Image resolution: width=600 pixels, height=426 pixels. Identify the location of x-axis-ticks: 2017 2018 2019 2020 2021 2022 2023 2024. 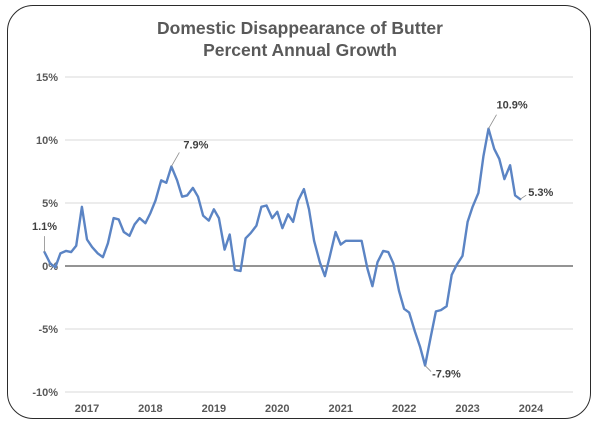
(309, 409).